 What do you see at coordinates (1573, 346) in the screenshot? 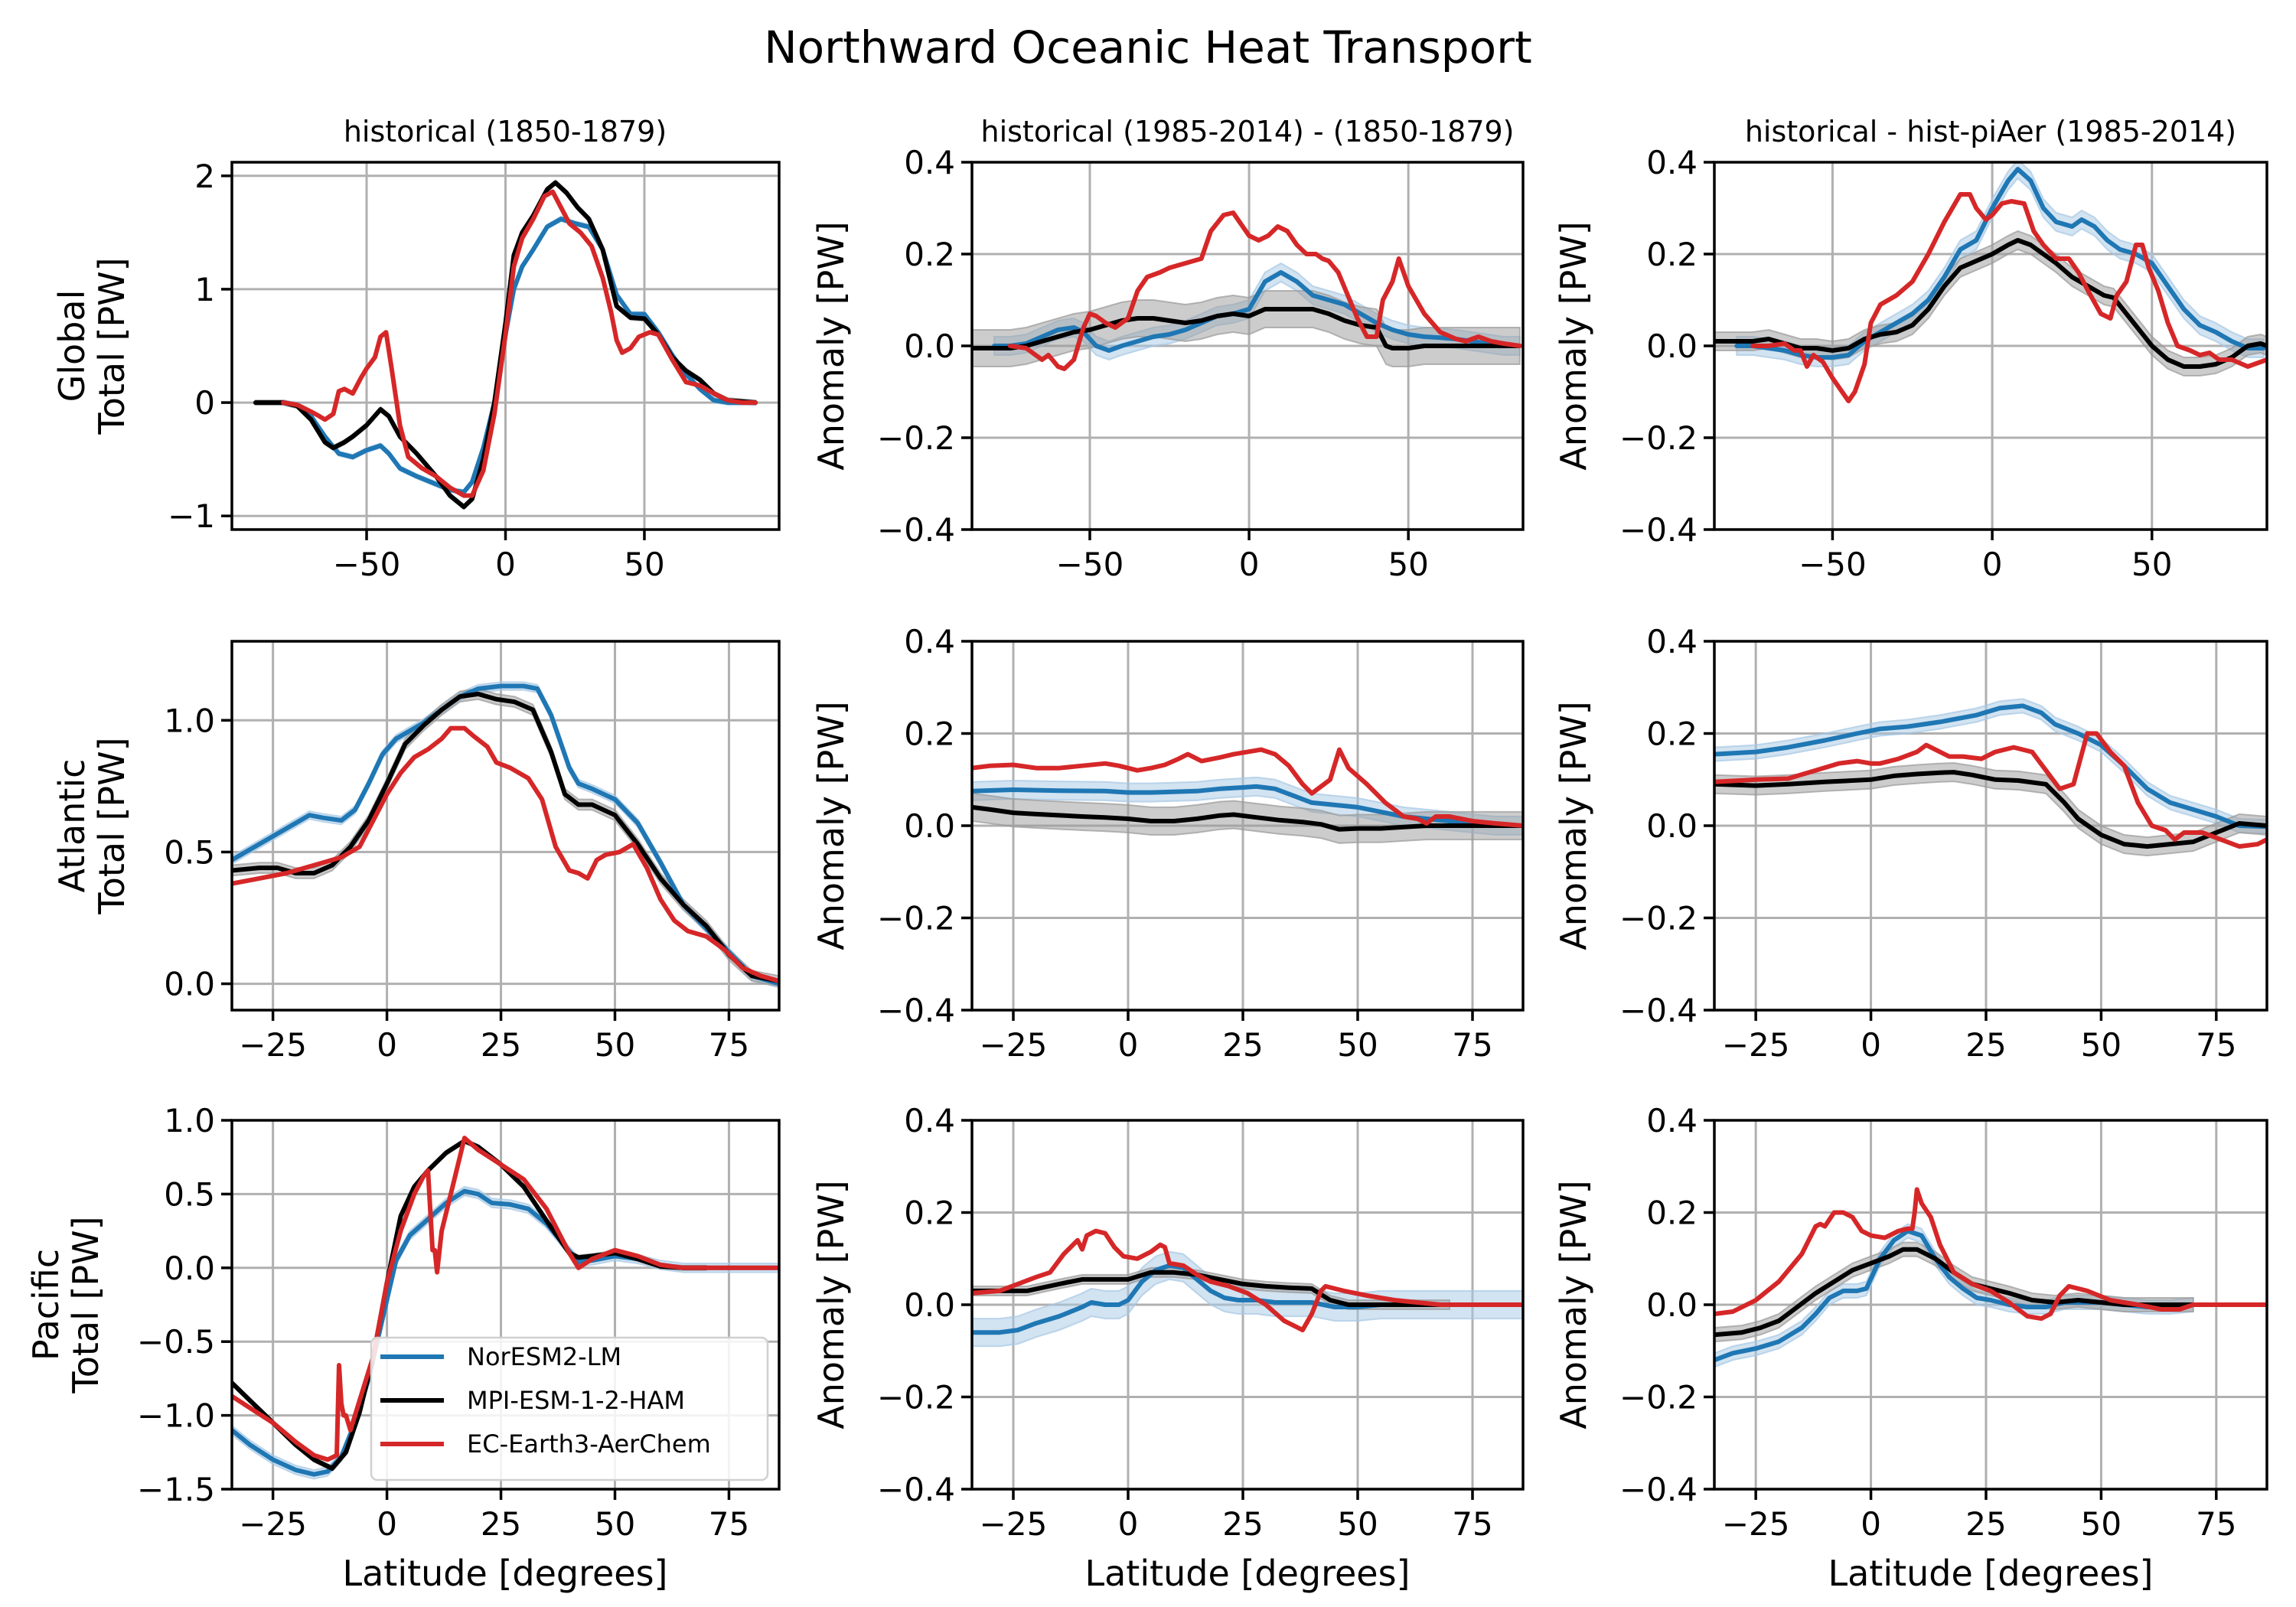
I see `ylabel-global-aerosol: Anomaly [PW]` at bounding box center [1573, 346].